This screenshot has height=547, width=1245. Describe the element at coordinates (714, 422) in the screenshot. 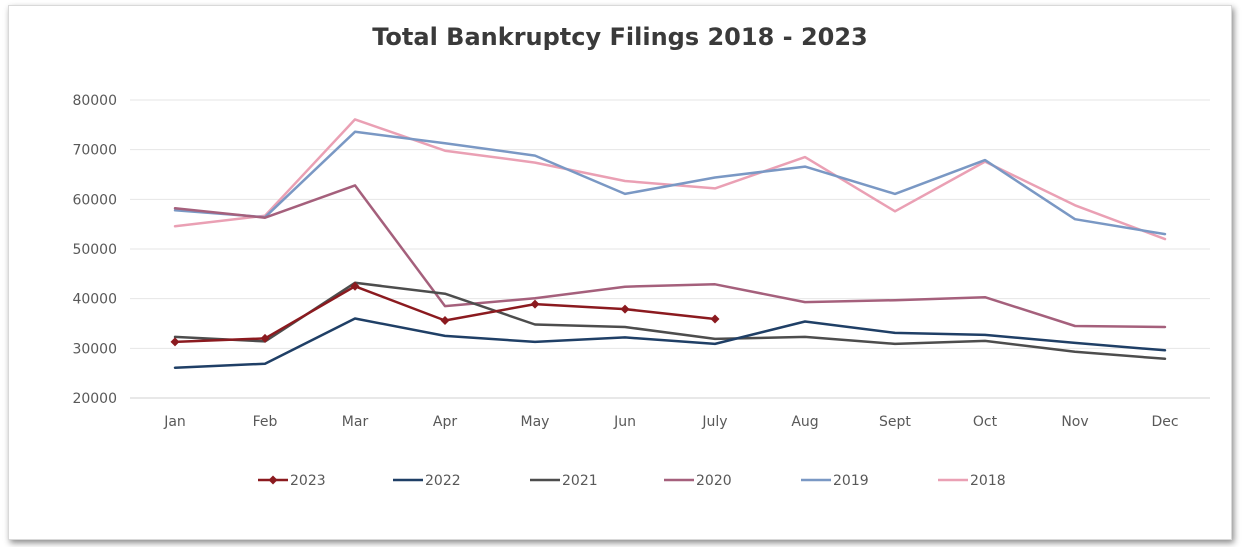

I see `x-tick-label: July` at that location.